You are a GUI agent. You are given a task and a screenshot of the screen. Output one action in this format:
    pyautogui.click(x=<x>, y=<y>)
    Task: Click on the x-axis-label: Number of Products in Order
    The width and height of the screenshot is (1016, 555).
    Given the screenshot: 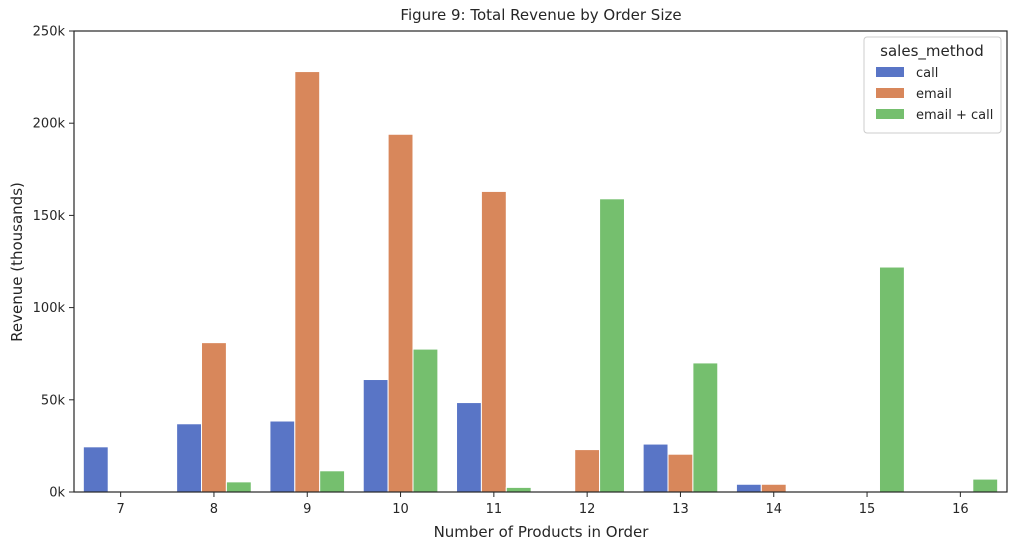 What is the action you would take?
    pyautogui.click(x=542, y=532)
    